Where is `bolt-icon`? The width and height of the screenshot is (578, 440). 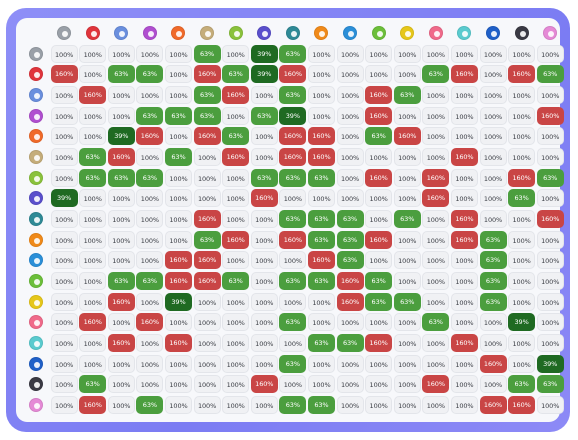
bolt-icon is located at coordinates (35, 301).